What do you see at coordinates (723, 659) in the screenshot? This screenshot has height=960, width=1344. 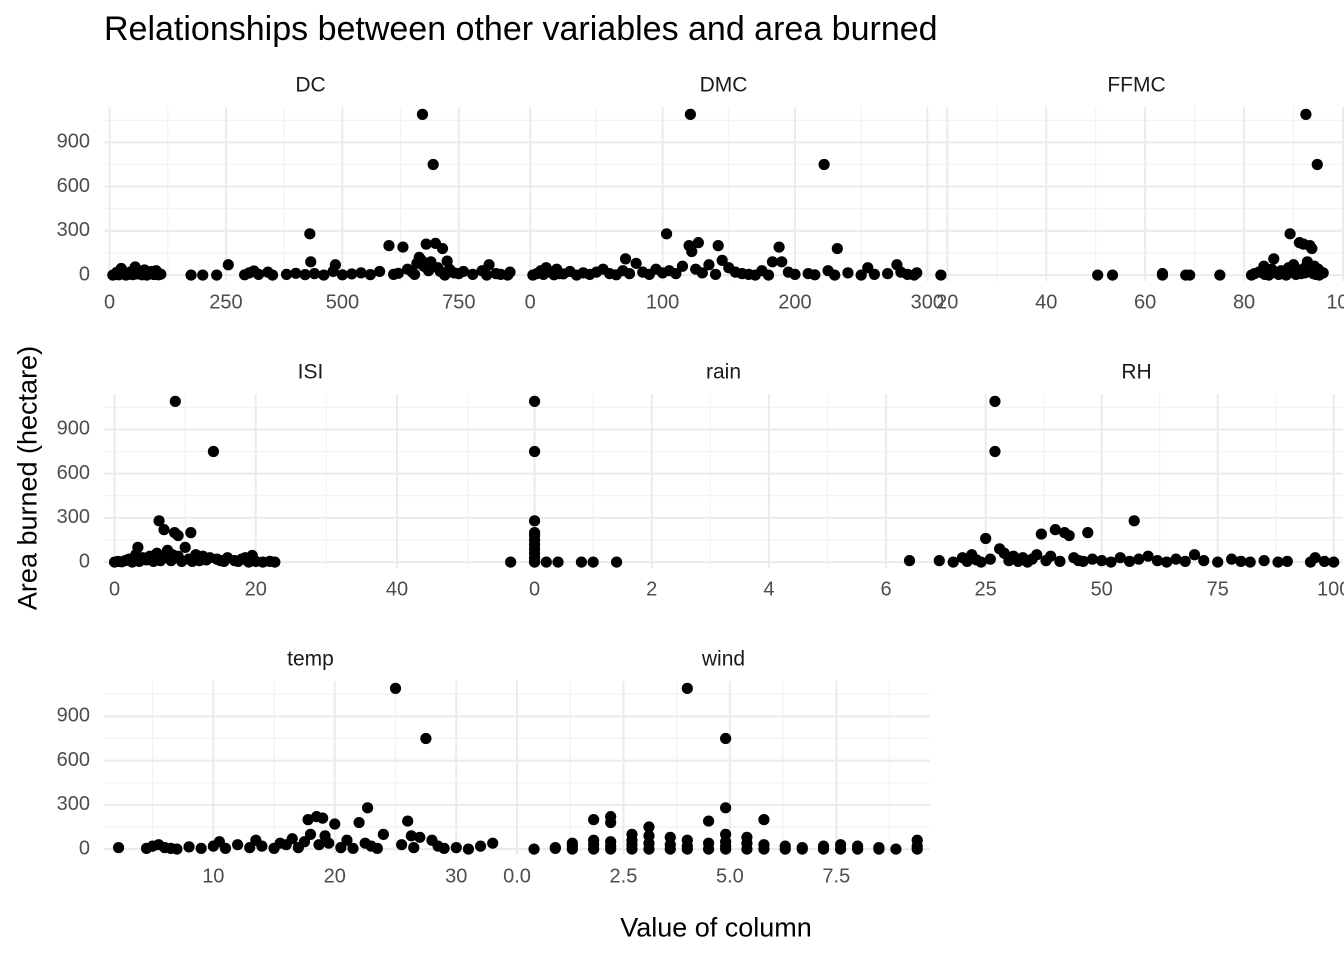 I see `facet-strip-label: wind` at bounding box center [723, 659].